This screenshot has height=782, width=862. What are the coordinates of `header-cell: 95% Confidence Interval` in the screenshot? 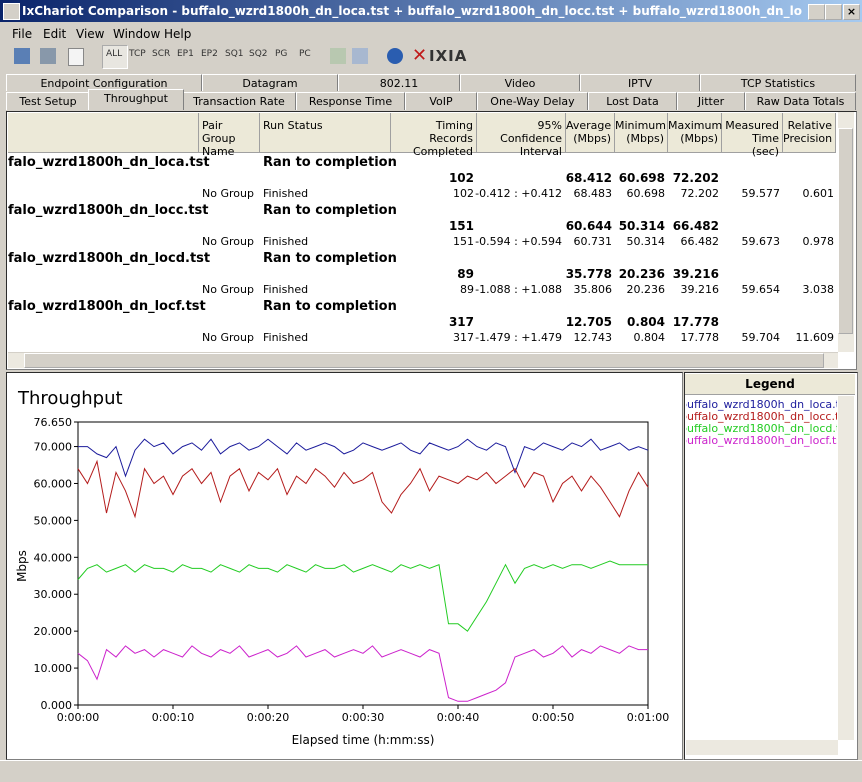 It's located at (521, 135).